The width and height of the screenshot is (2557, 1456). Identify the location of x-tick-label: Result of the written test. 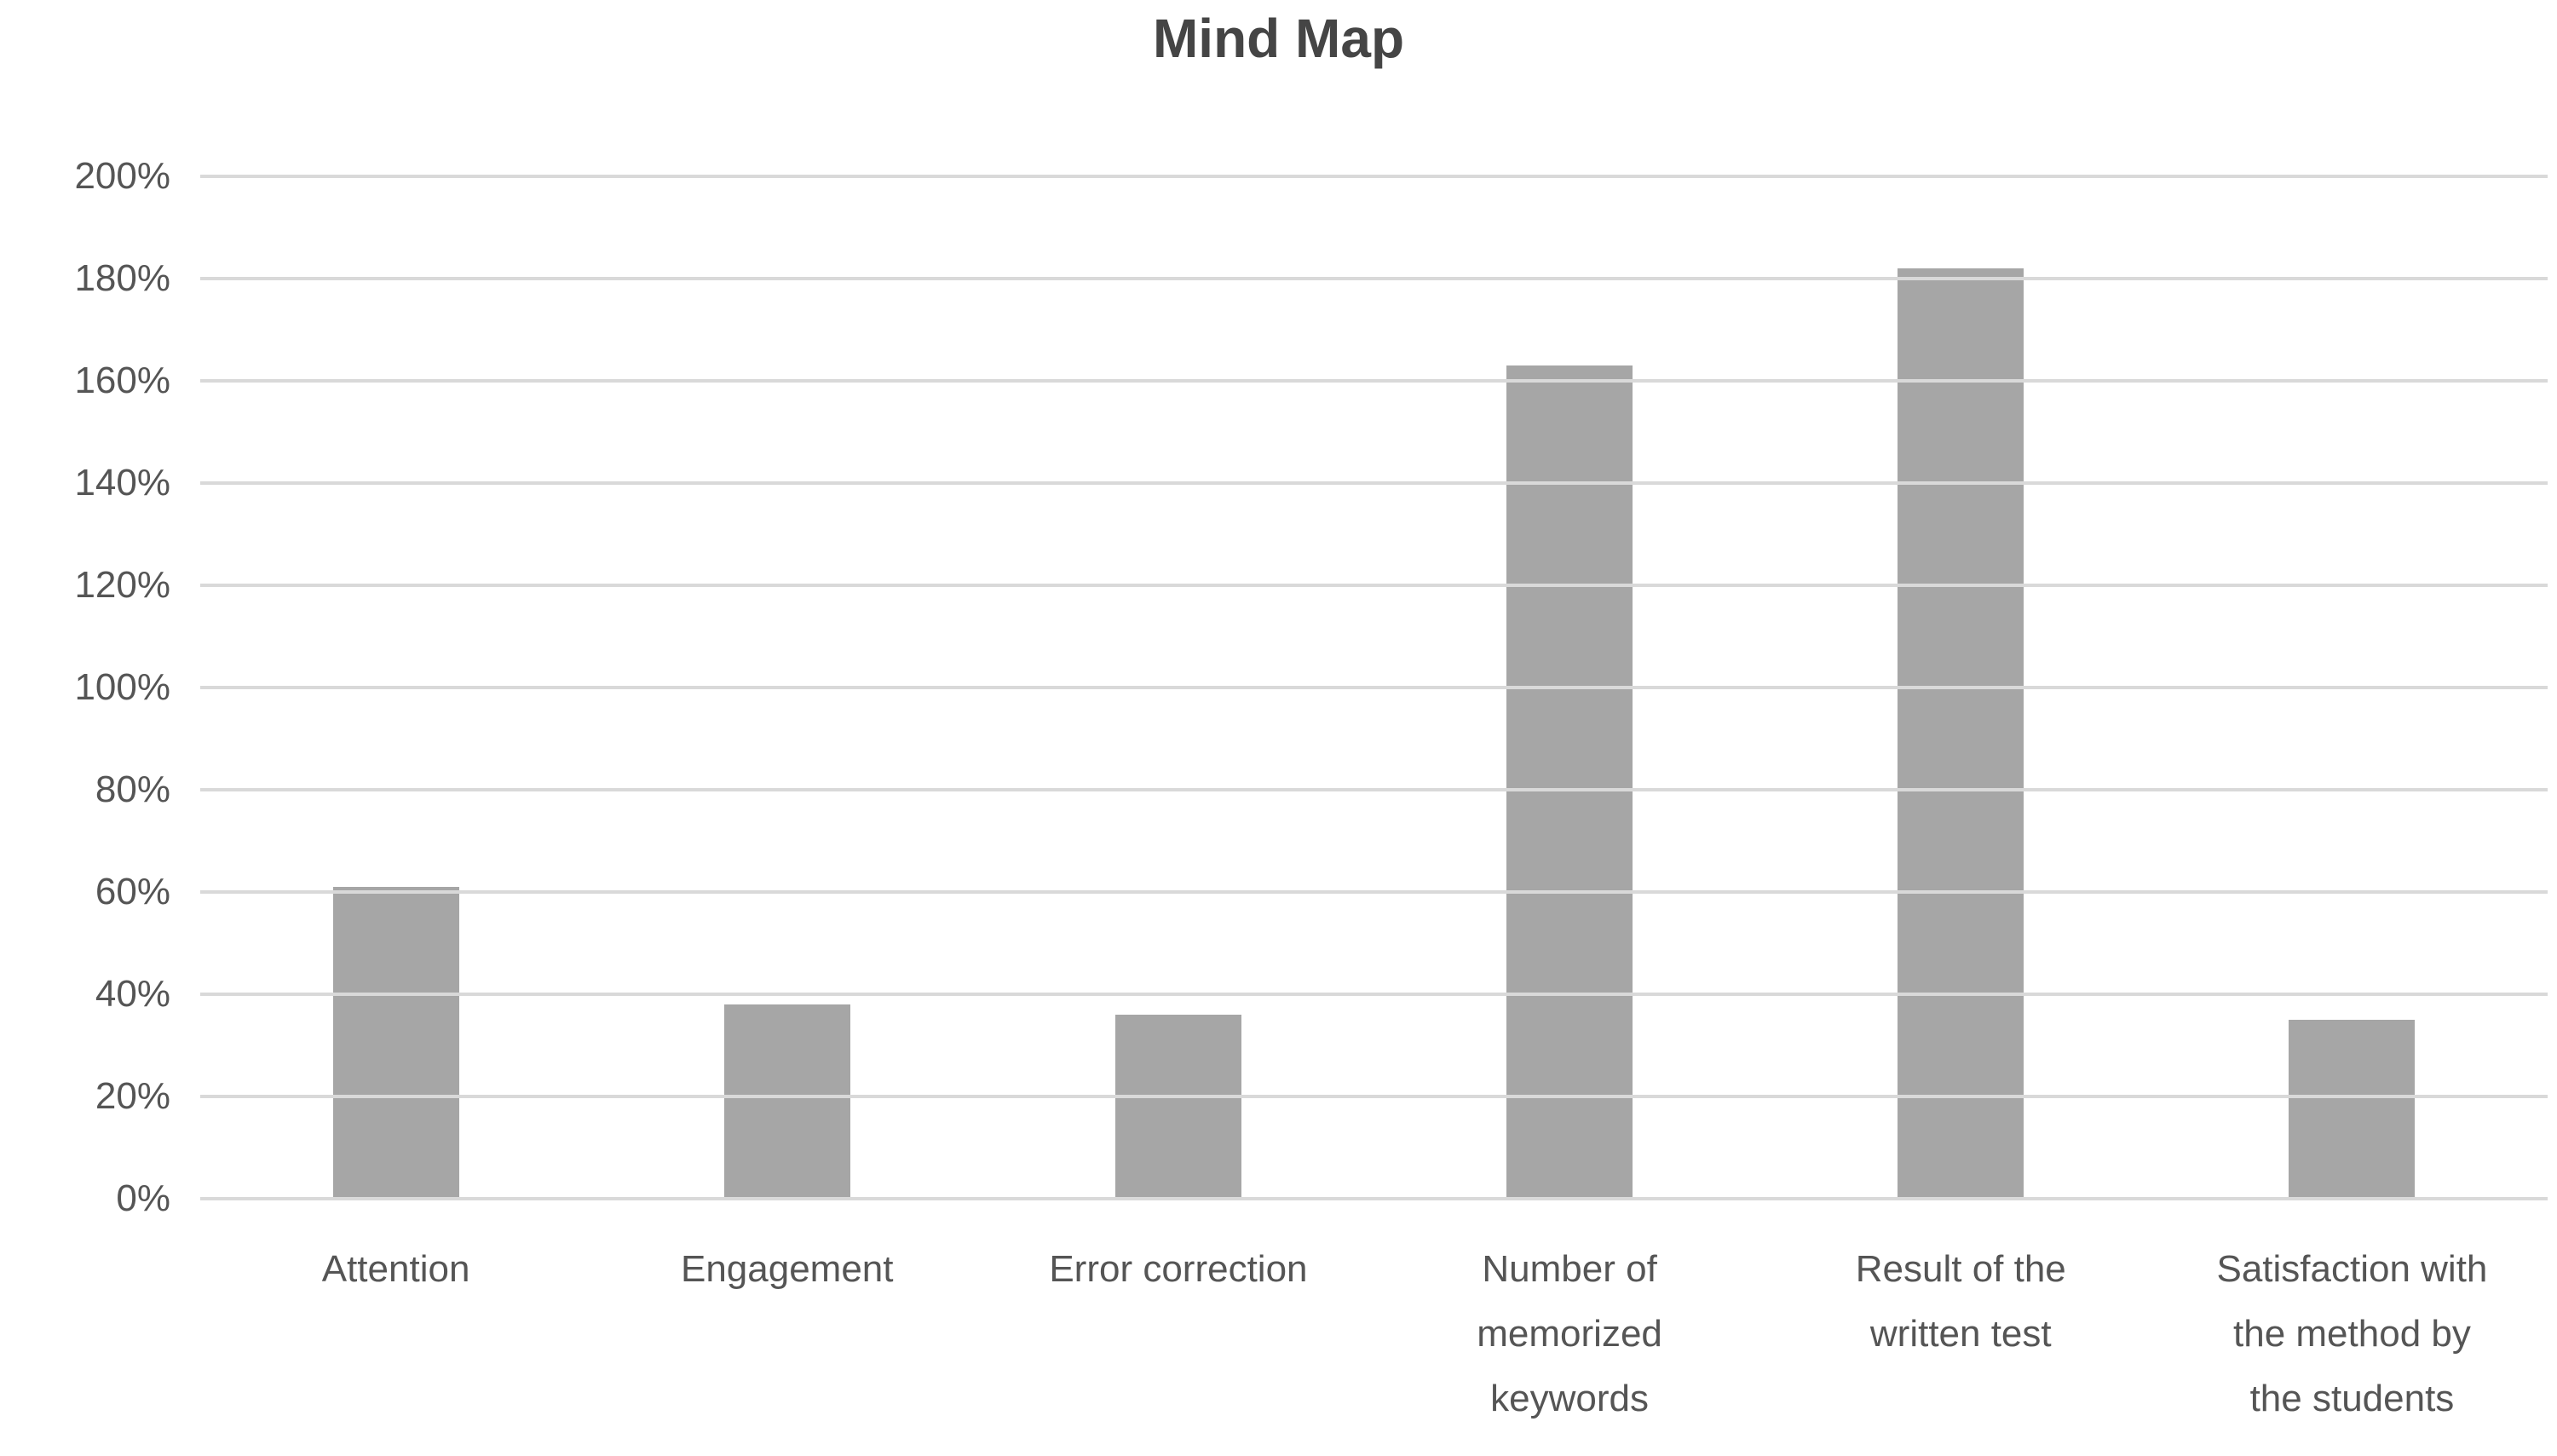
(1961, 1301).